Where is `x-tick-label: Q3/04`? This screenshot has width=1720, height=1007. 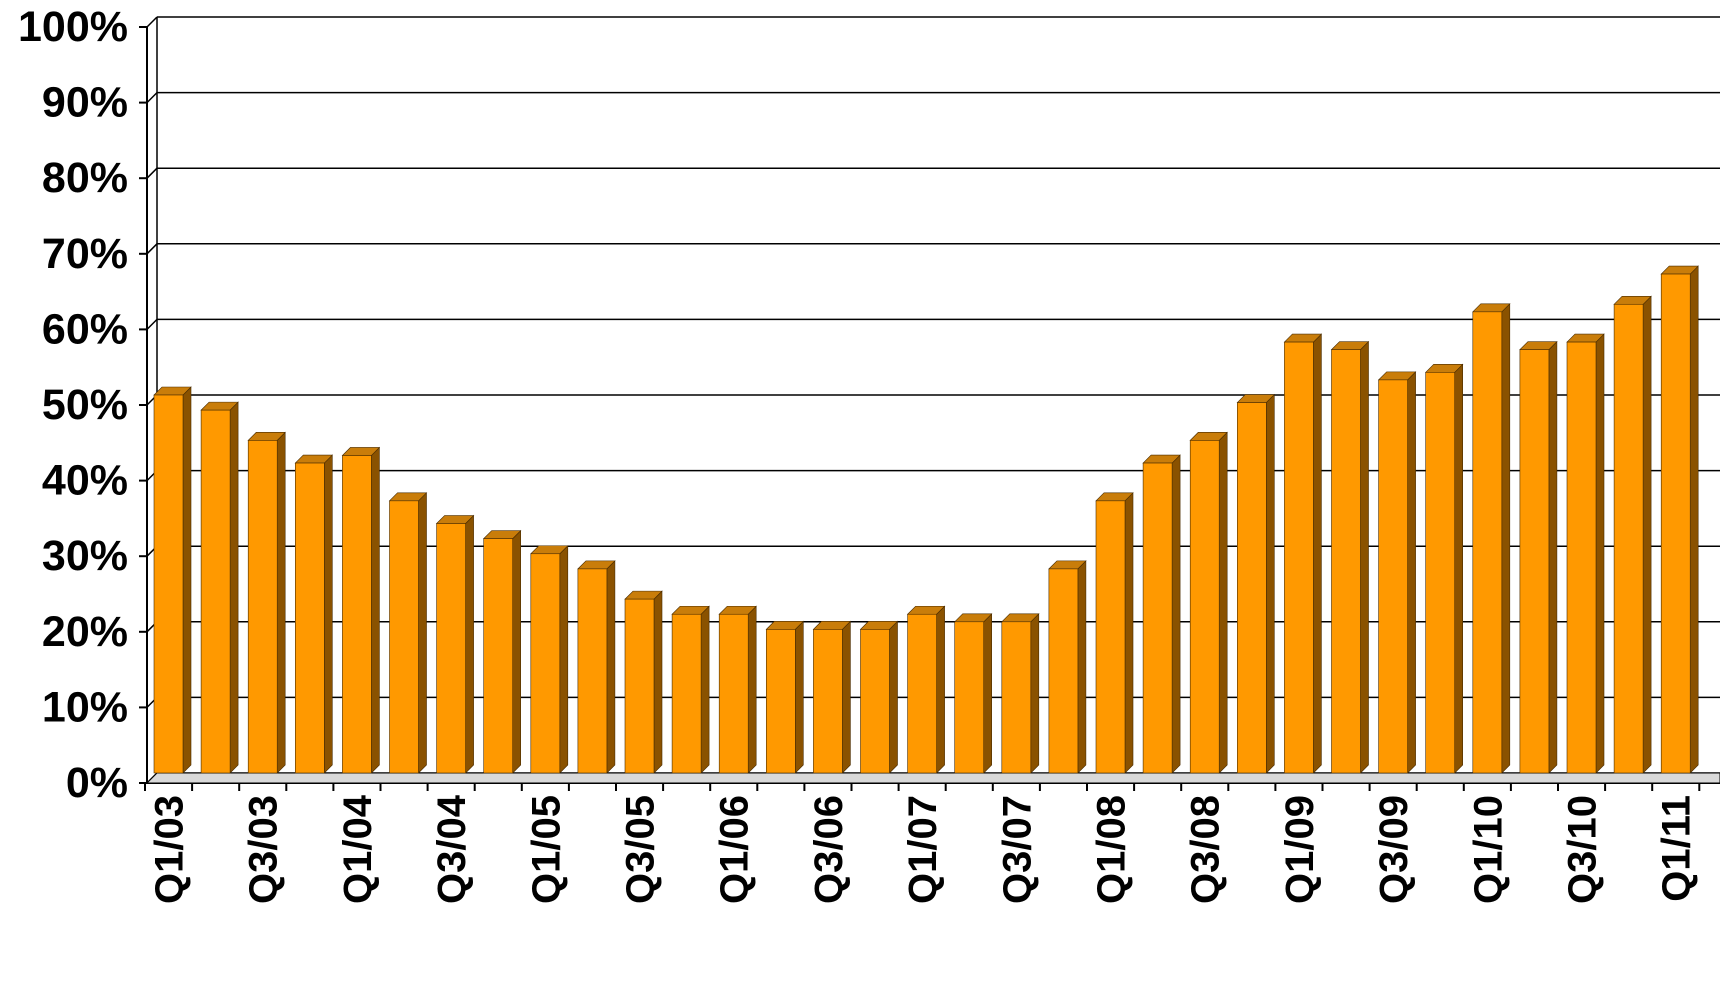
x-tick-label: Q3/04 is located at coordinates (452, 849).